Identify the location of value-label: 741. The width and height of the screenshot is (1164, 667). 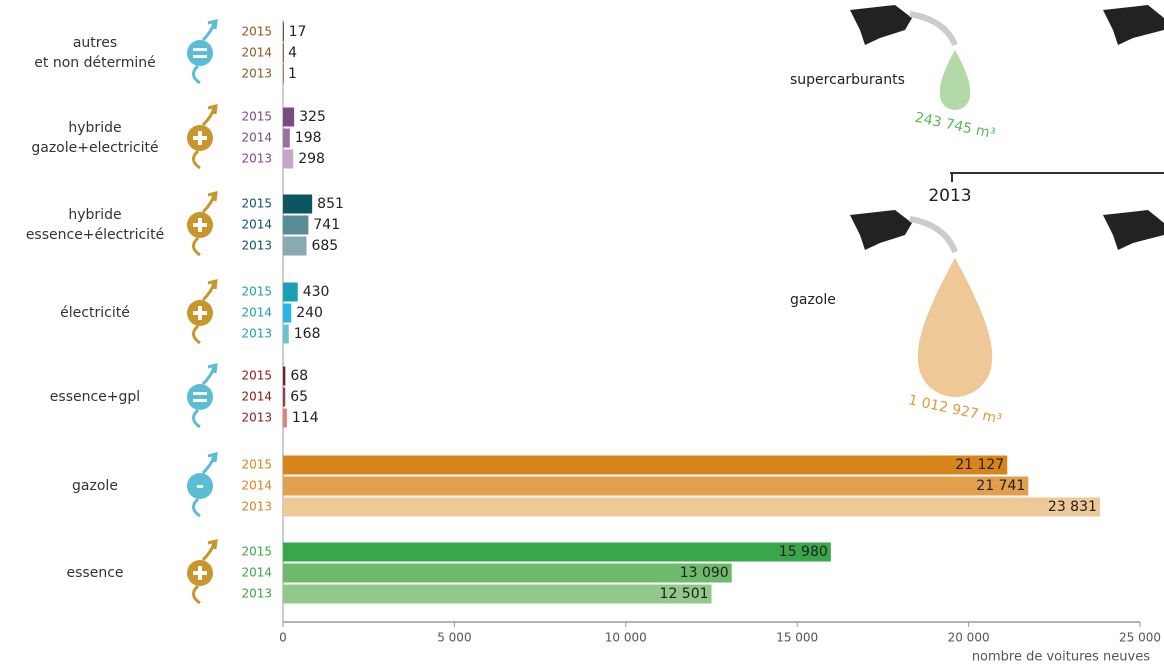
(326, 225).